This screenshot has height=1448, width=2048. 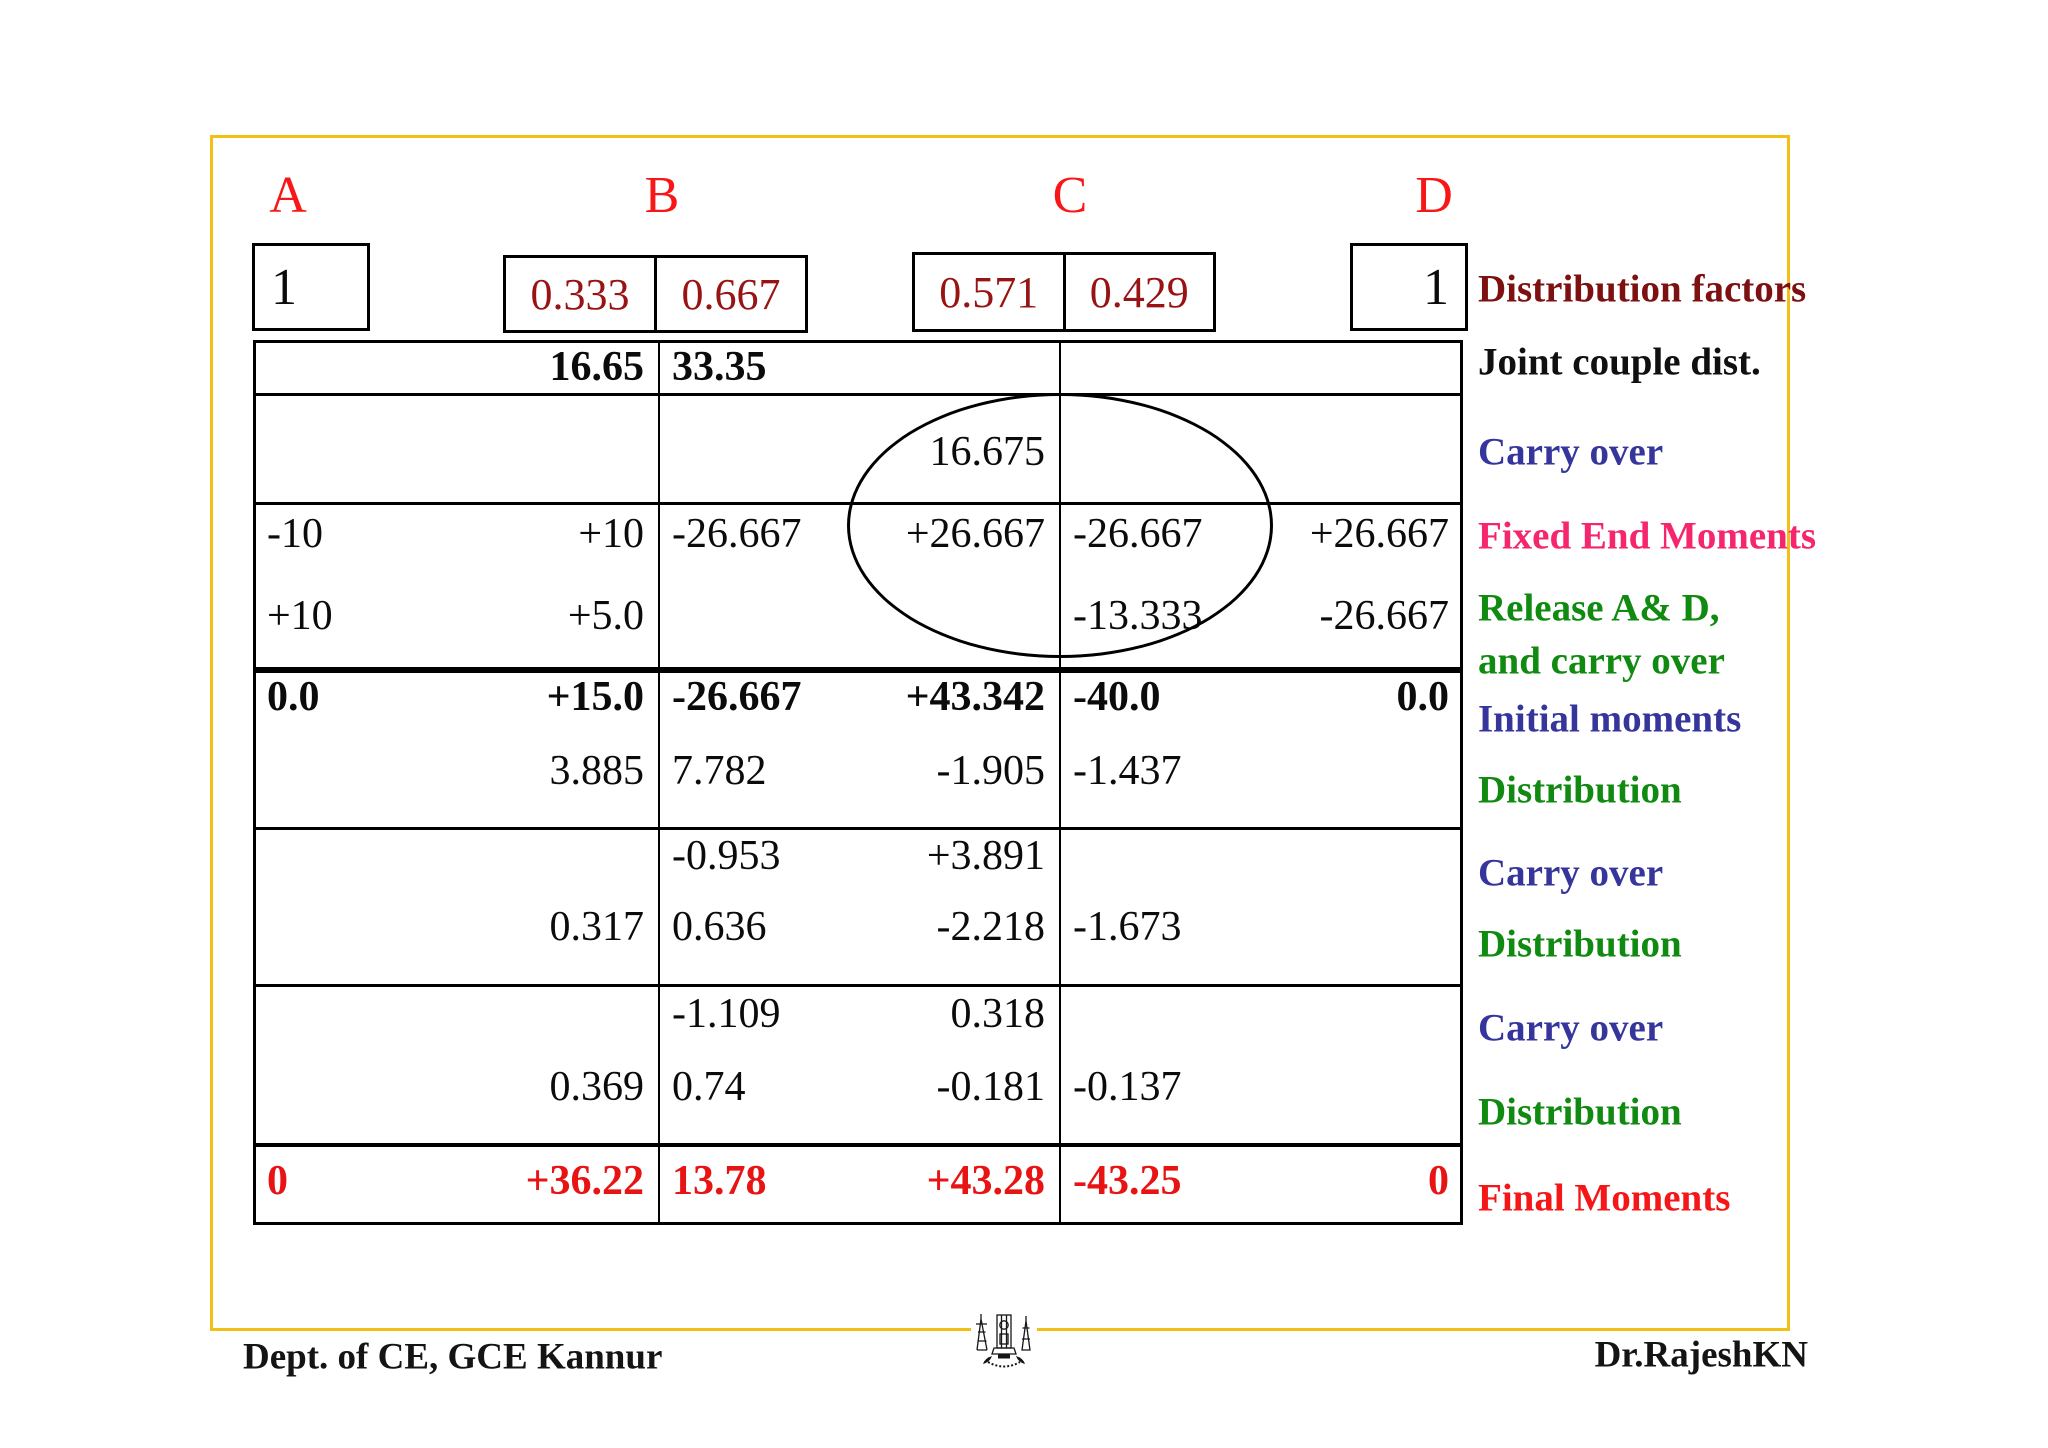 What do you see at coordinates (1060, 782) in the screenshot?
I see `grid-line-divider-c` at bounding box center [1060, 782].